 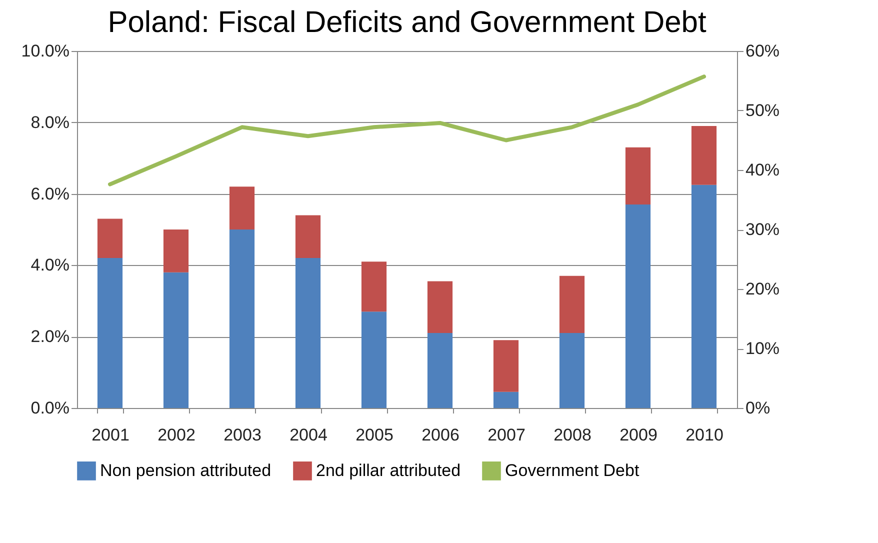 What do you see at coordinates (572, 470) in the screenshot?
I see `legend-label: Government Debt` at bounding box center [572, 470].